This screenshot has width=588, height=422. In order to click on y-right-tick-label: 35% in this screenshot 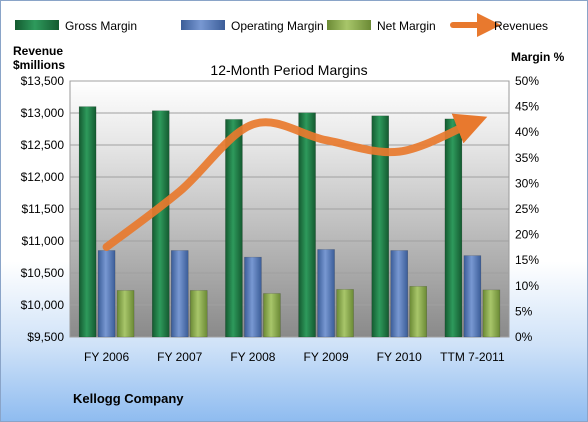, I will do `click(527, 158)`.